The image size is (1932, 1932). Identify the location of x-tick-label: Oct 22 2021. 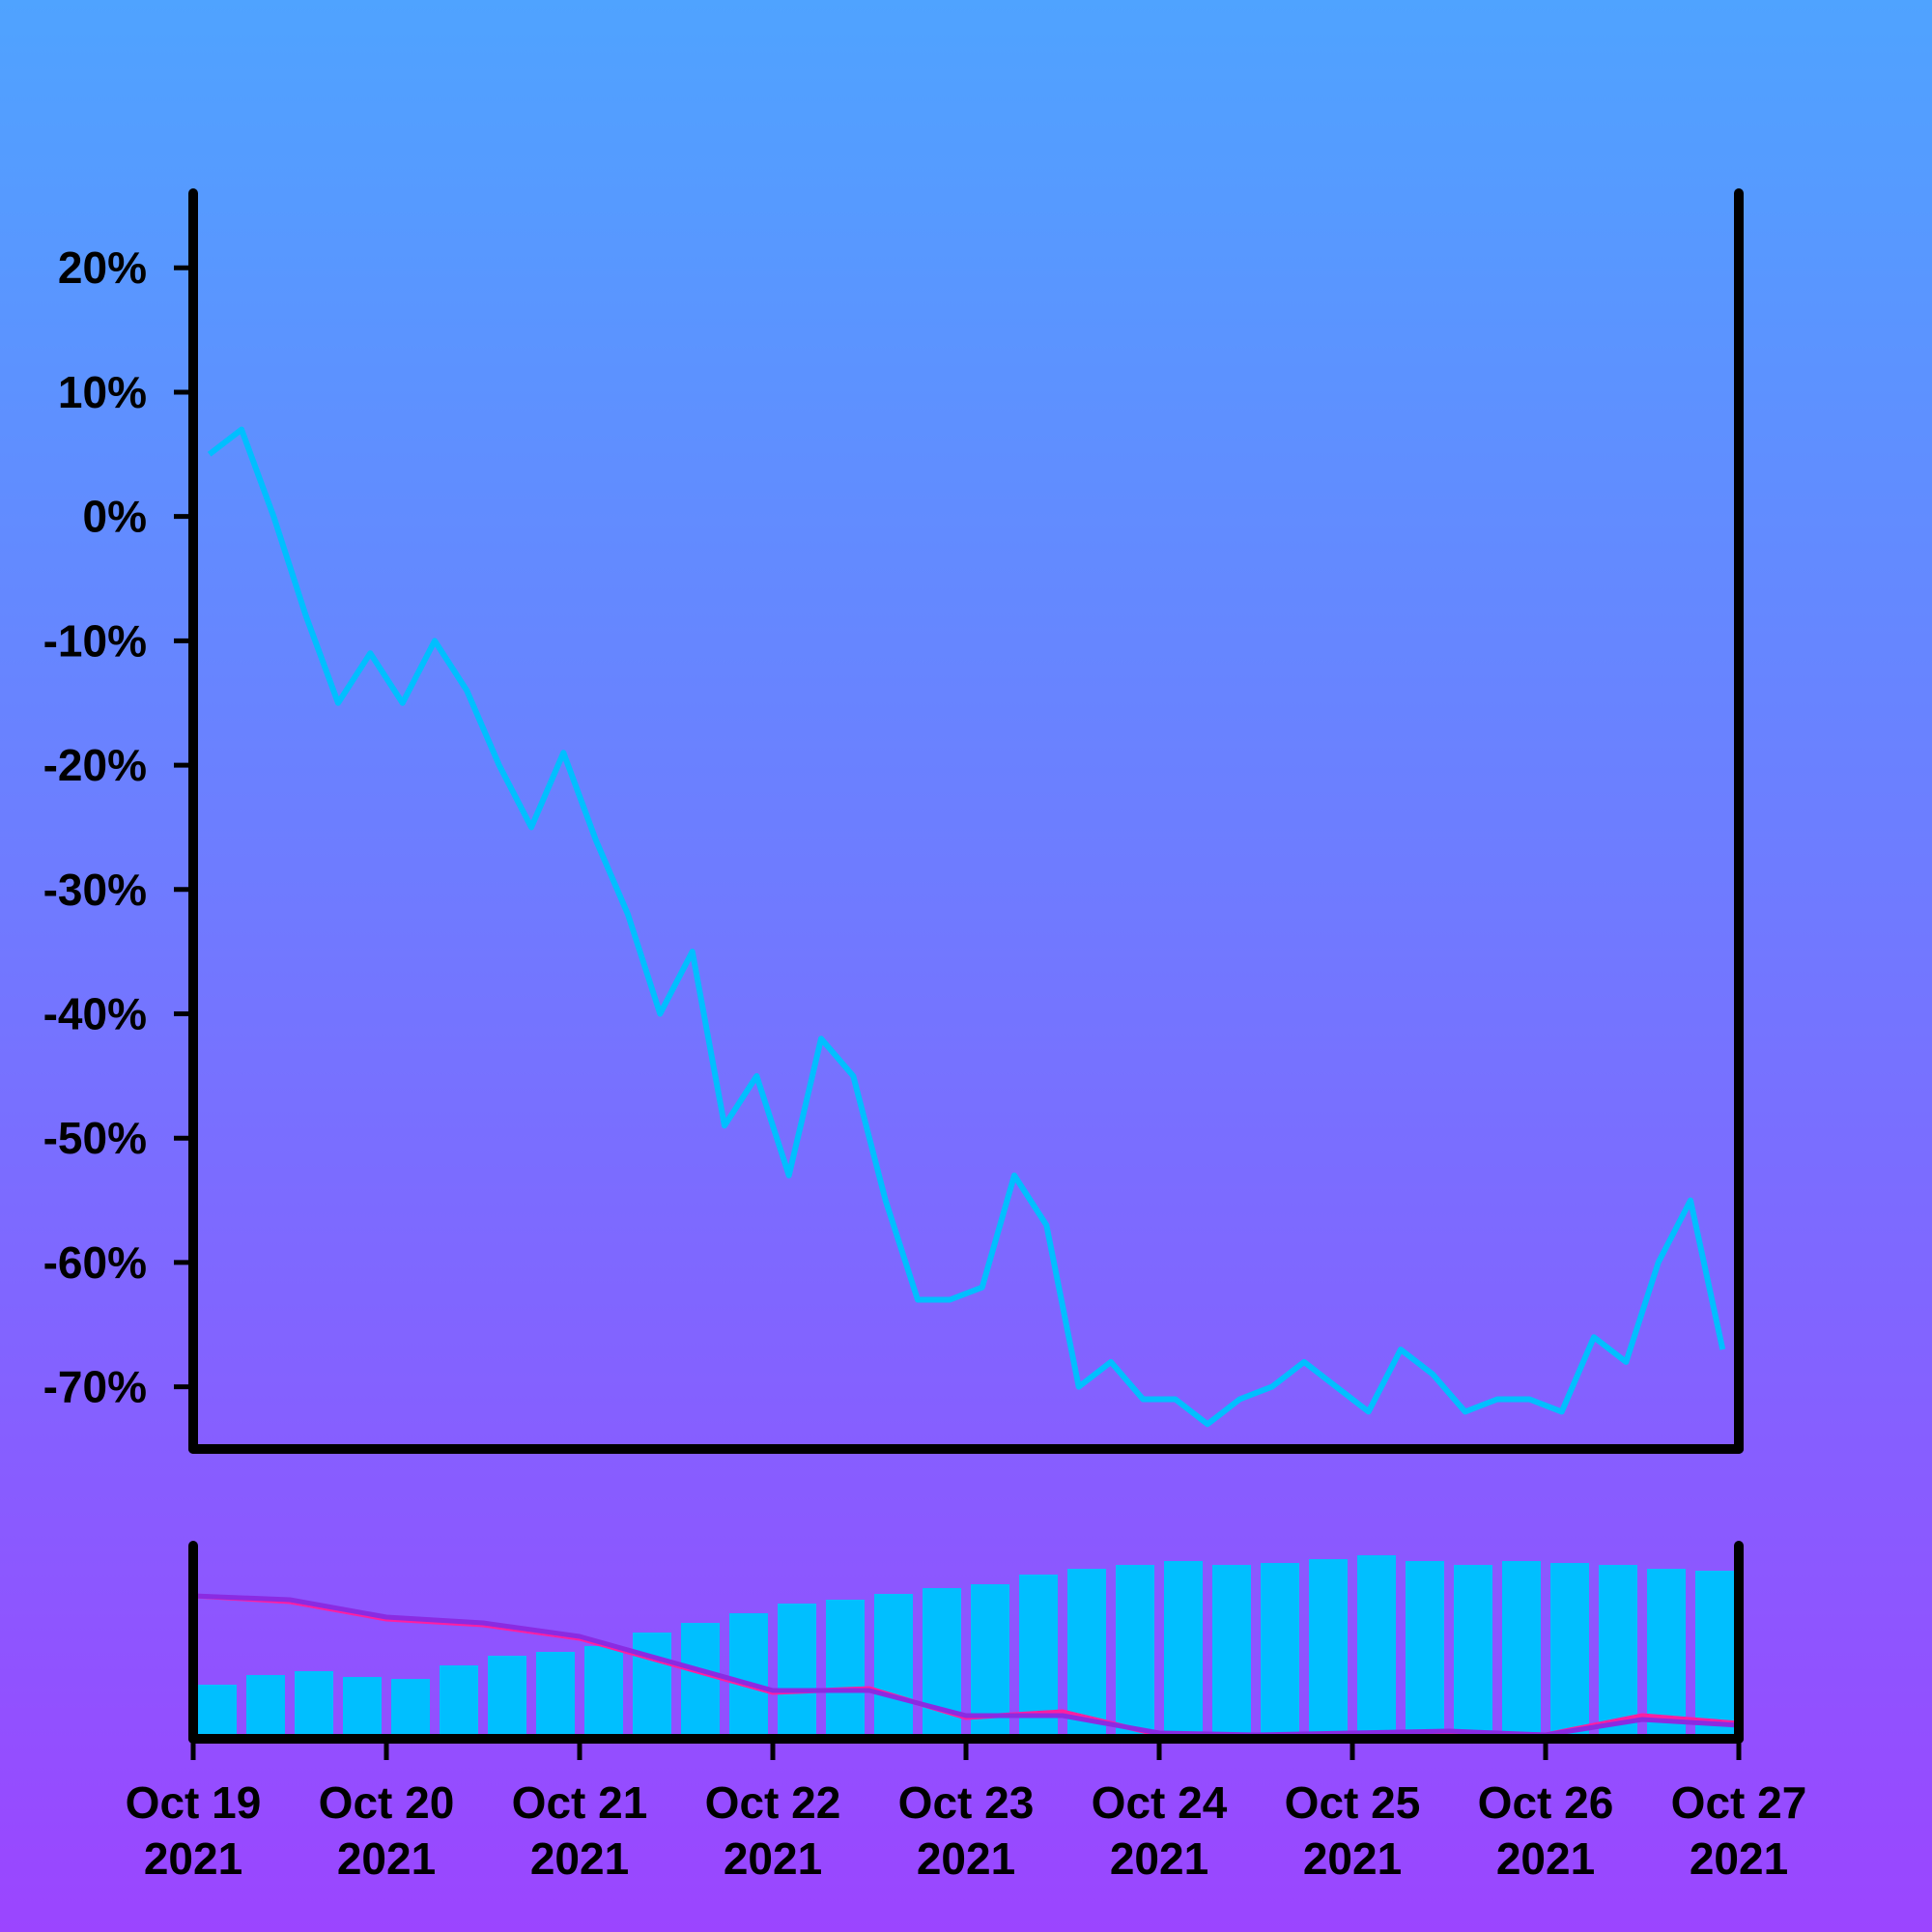
(773, 1830).